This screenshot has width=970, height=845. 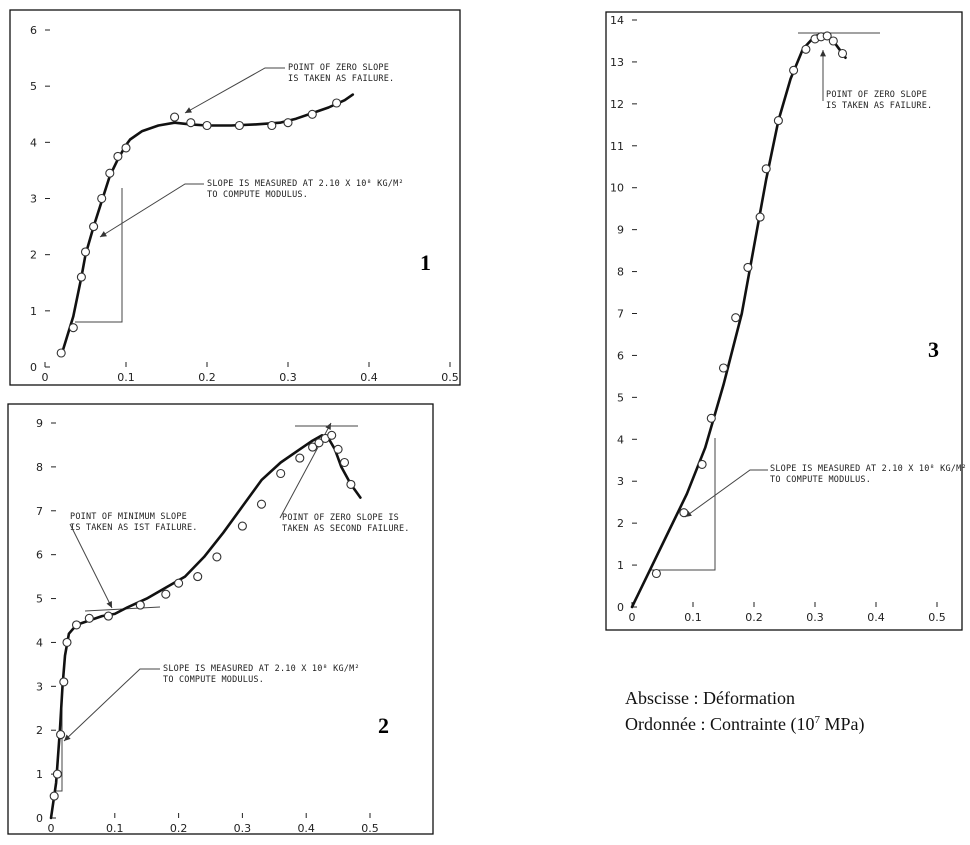 I want to click on chart-1-panel-label: 1, so click(x=425, y=262).